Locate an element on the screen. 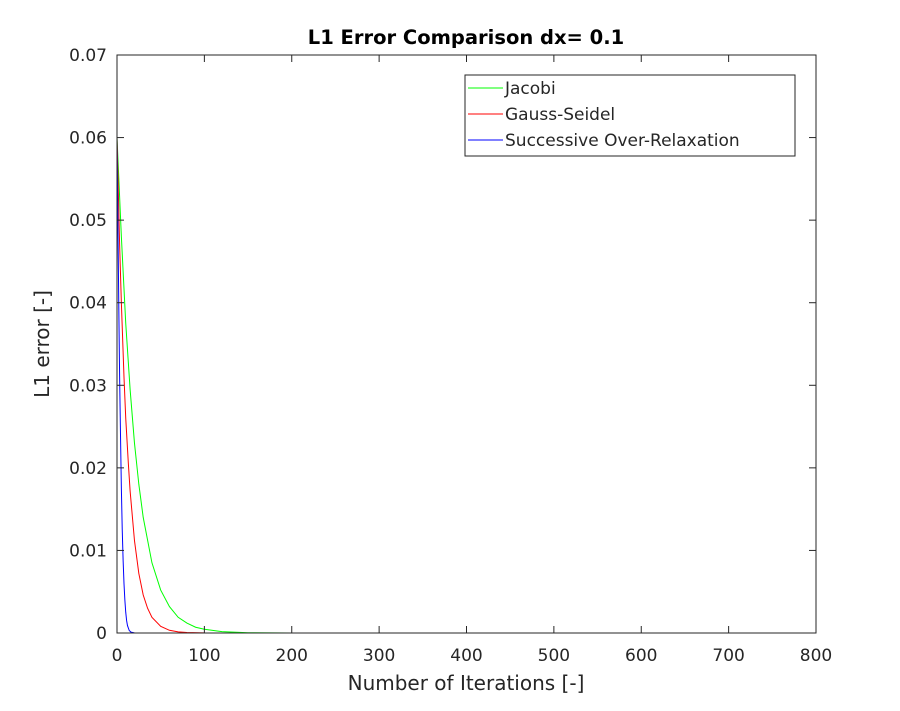  x-axis-label: Number of Iterations [-] is located at coordinates (466, 683).